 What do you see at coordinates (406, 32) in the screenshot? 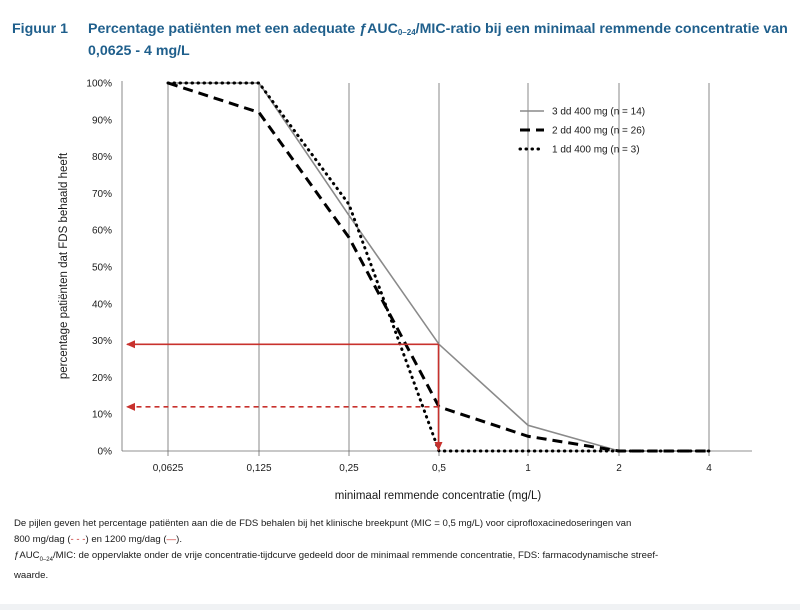
I see `figure-title-subscript: 0–24` at bounding box center [406, 32].